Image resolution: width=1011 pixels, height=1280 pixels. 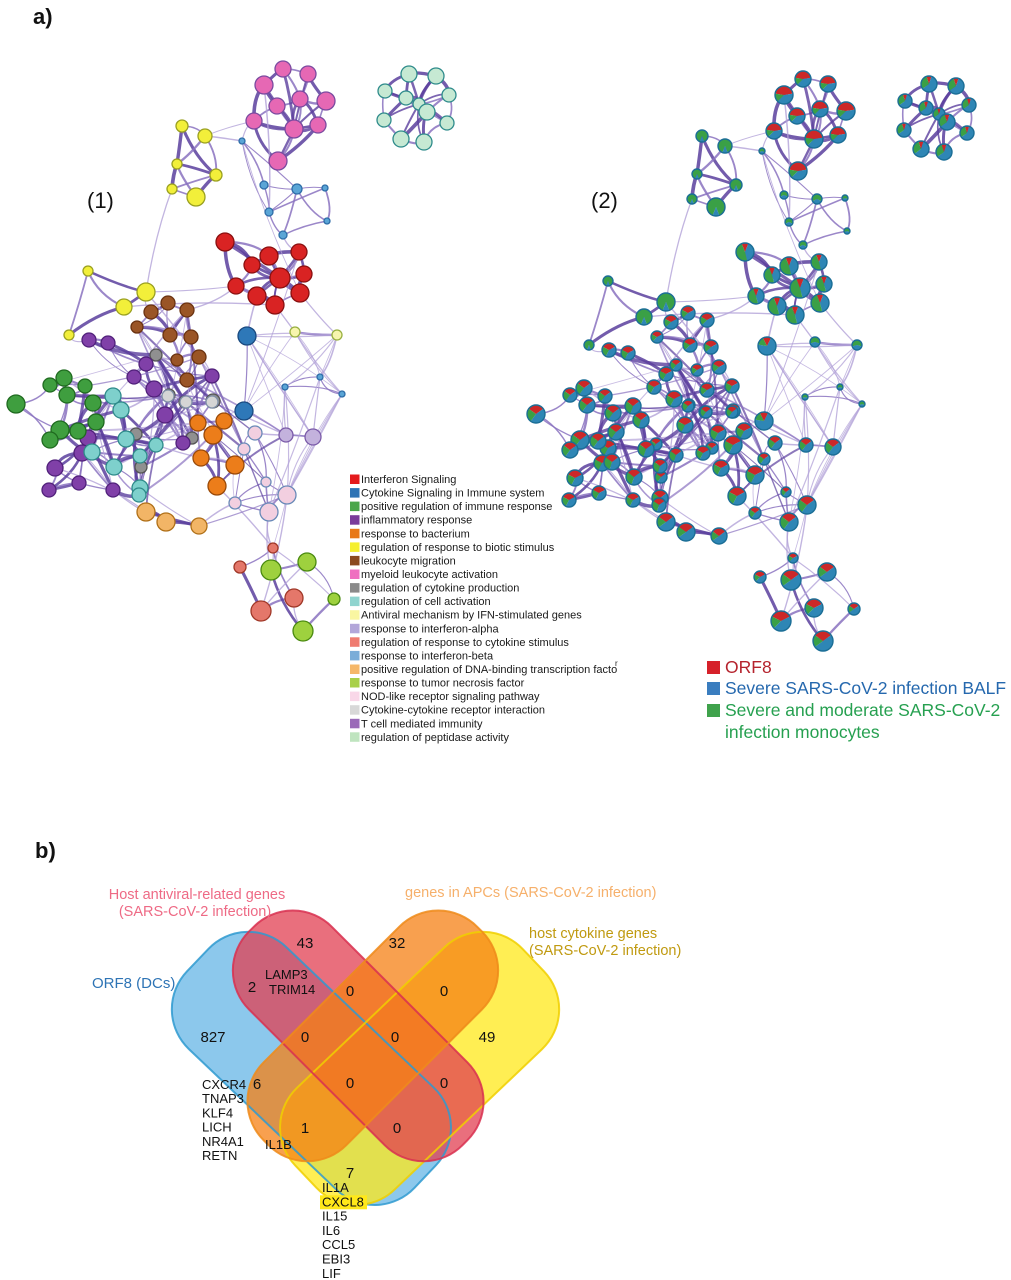 What do you see at coordinates (257, 1084) in the screenshot?
I see `svg-text: 6` at bounding box center [257, 1084].